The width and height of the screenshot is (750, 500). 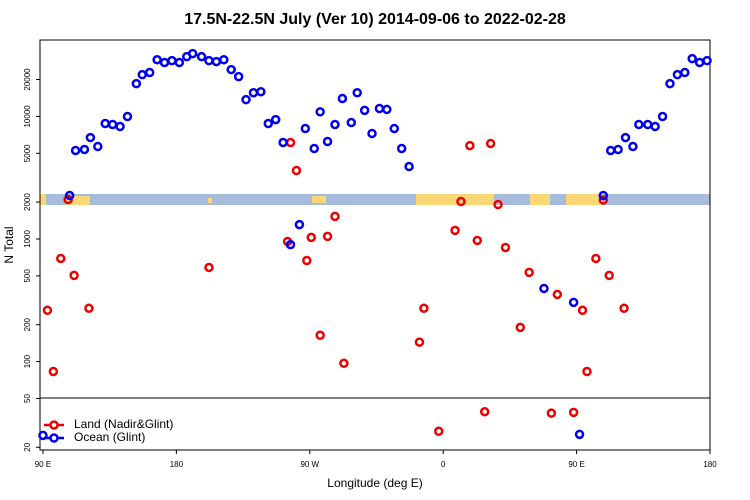 What do you see at coordinates (27, 79) in the screenshot?
I see `y-tick-label: 20000` at bounding box center [27, 79].